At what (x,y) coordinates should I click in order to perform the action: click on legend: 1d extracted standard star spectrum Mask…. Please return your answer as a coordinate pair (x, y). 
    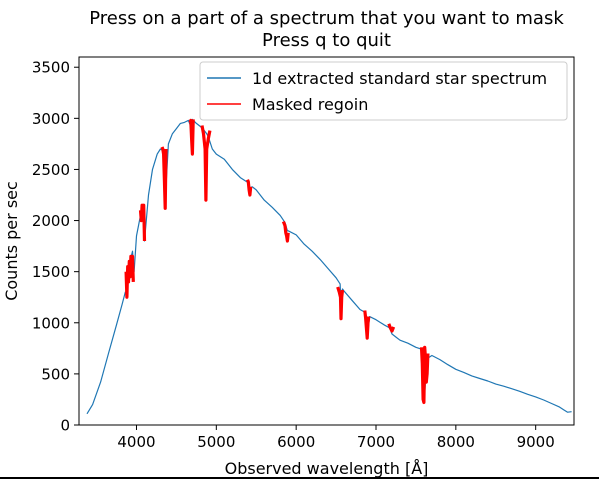
    Looking at the image, I should click on (383, 91).